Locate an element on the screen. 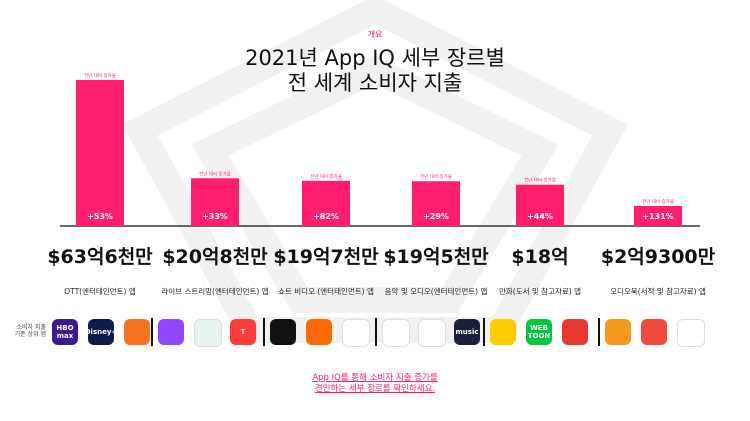 The image size is (750, 421). category-label-4: 만화(도서 및 참고자료) 앱 is located at coordinates (539, 291).